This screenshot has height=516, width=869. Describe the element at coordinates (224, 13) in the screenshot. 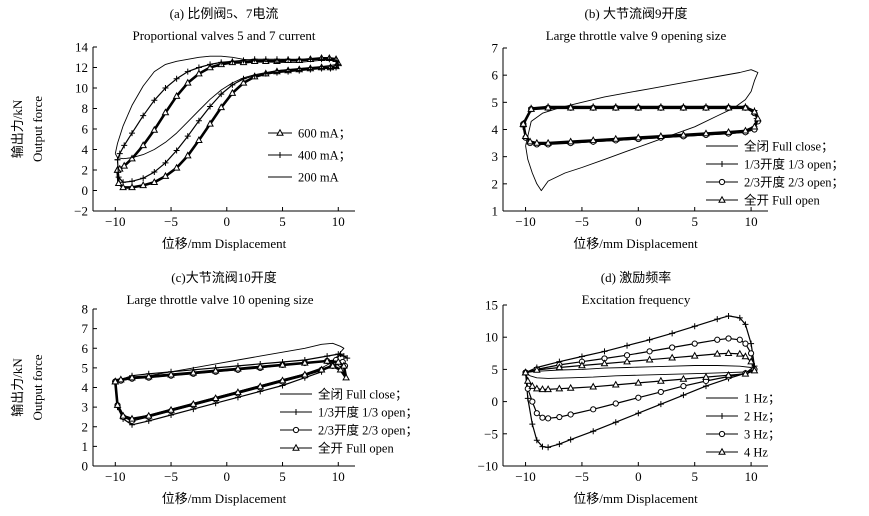

I see `panel-a-title: (a) 比例阀5、7电流` at that location.